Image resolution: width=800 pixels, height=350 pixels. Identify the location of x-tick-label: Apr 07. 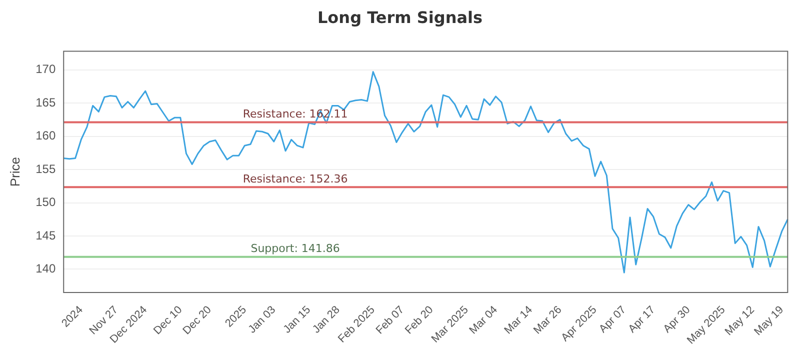
(612, 320).